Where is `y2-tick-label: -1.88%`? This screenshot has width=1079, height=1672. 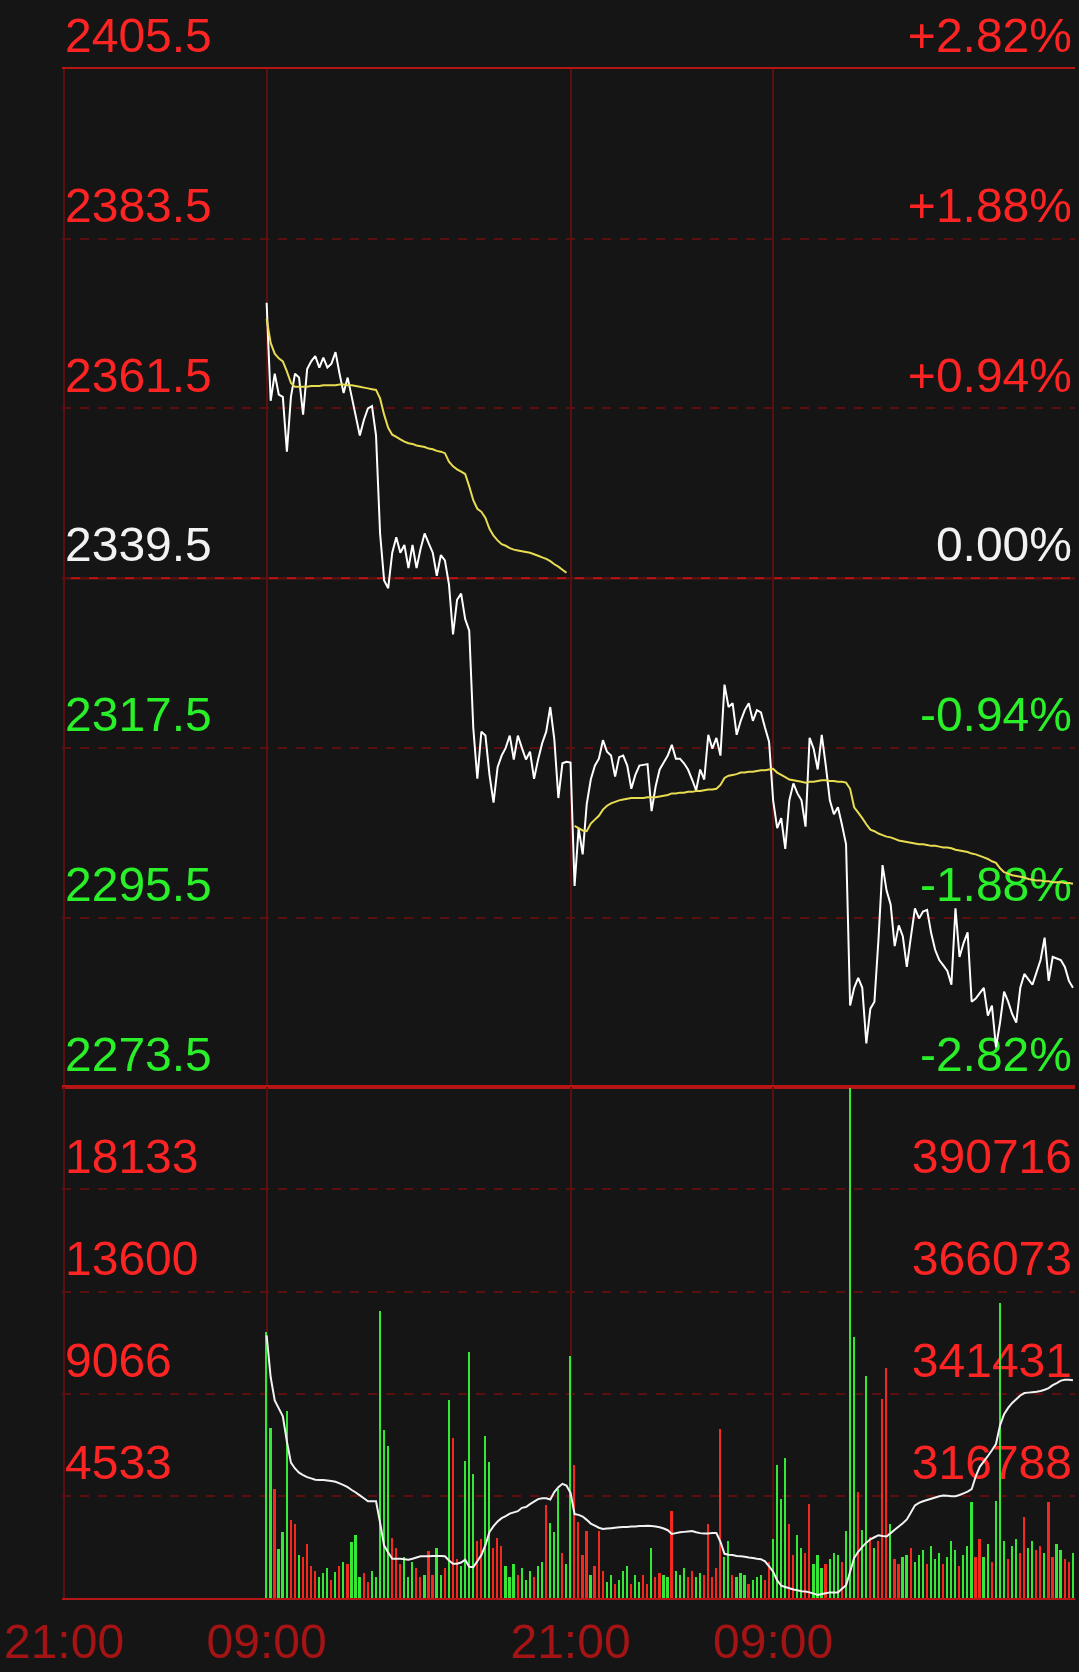
y2-tick-label: -1.88% is located at coordinates (995, 884).